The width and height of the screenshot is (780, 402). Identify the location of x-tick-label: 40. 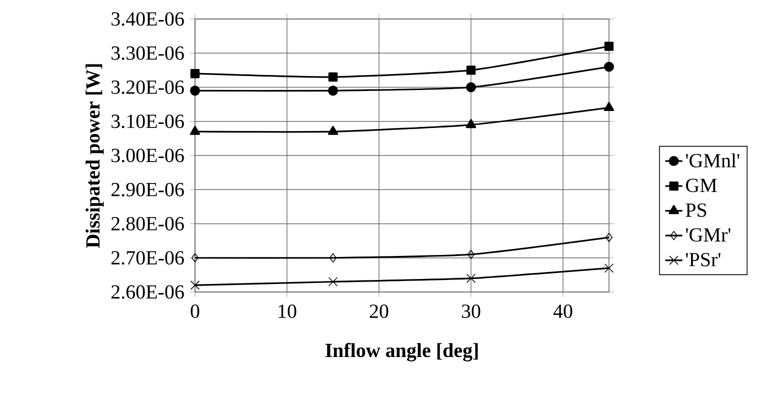
(562, 311).